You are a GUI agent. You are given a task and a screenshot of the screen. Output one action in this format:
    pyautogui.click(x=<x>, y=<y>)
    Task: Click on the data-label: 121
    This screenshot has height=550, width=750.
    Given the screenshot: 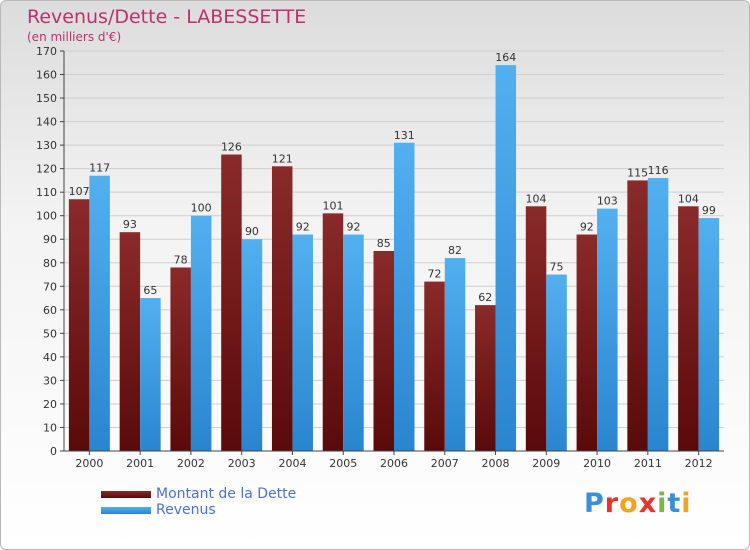 What is the action you would take?
    pyautogui.click(x=282, y=158)
    